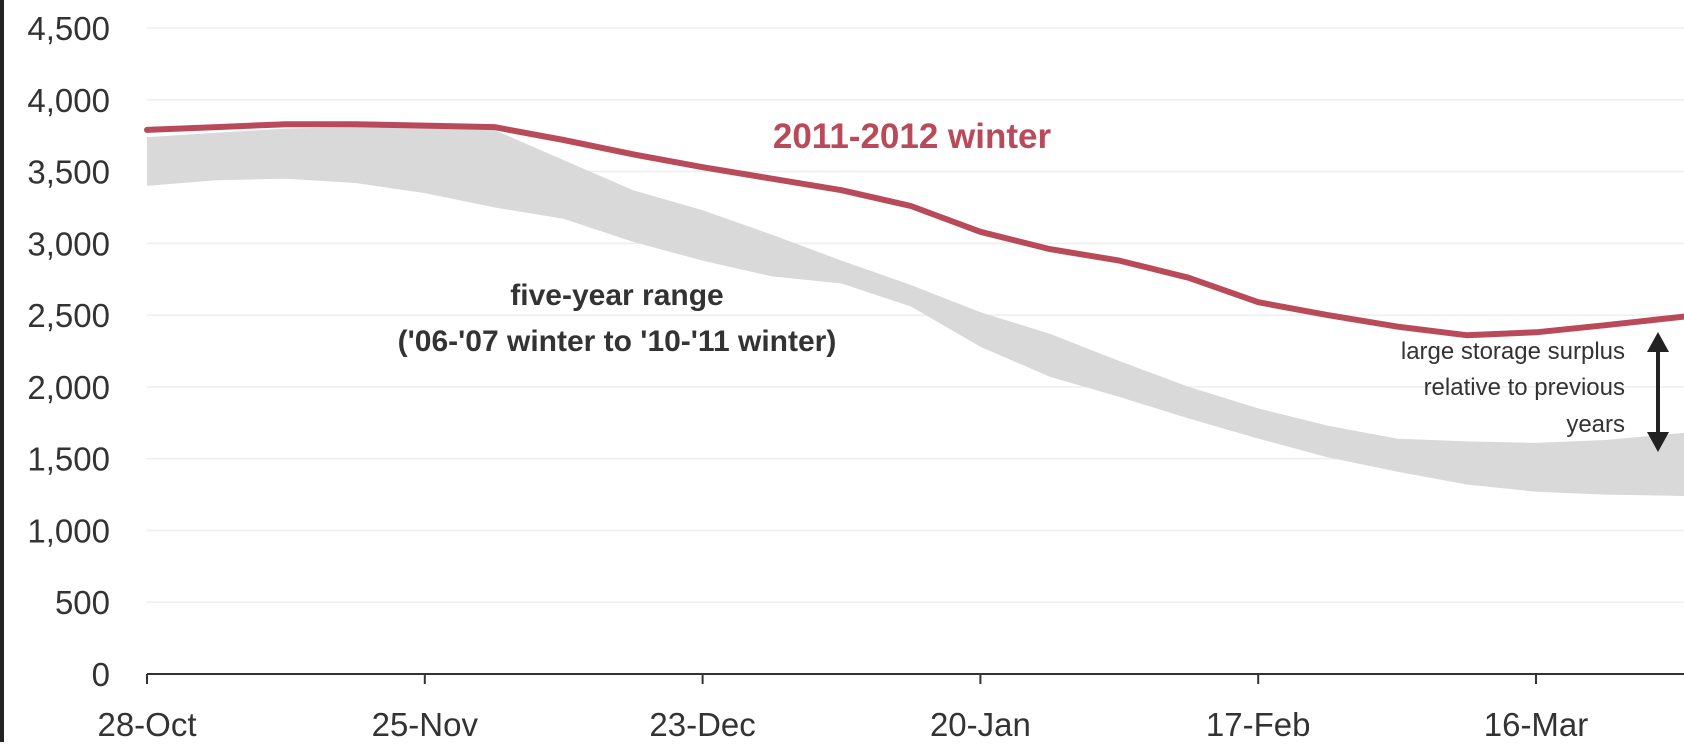  Describe the element at coordinates (101, 674) in the screenshot. I see `y-tick-label-0: 0` at that location.